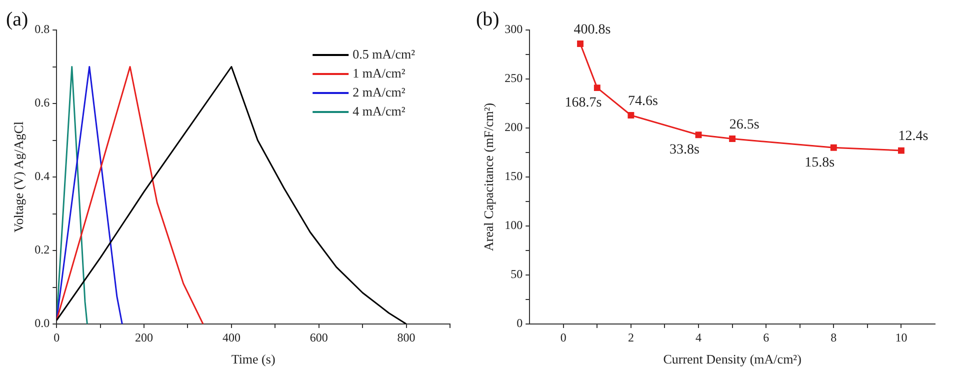 The width and height of the screenshot is (955, 376). I want to click on x-tick-label: 800, so click(406, 337).